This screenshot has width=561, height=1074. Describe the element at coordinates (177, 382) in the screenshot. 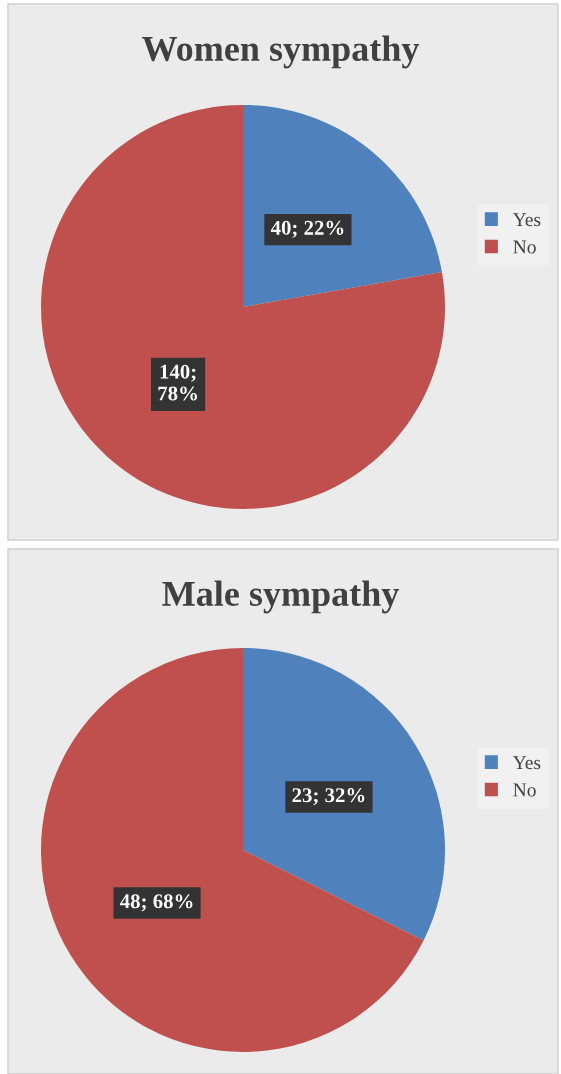

I see `data-label: 140; 78%` at that location.